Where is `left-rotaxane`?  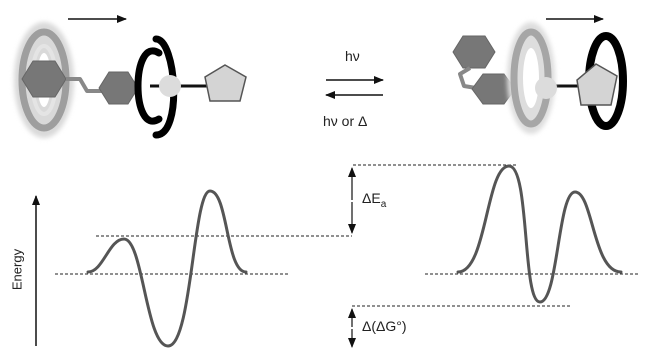 left-rotaxane is located at coordinates (130, 77).